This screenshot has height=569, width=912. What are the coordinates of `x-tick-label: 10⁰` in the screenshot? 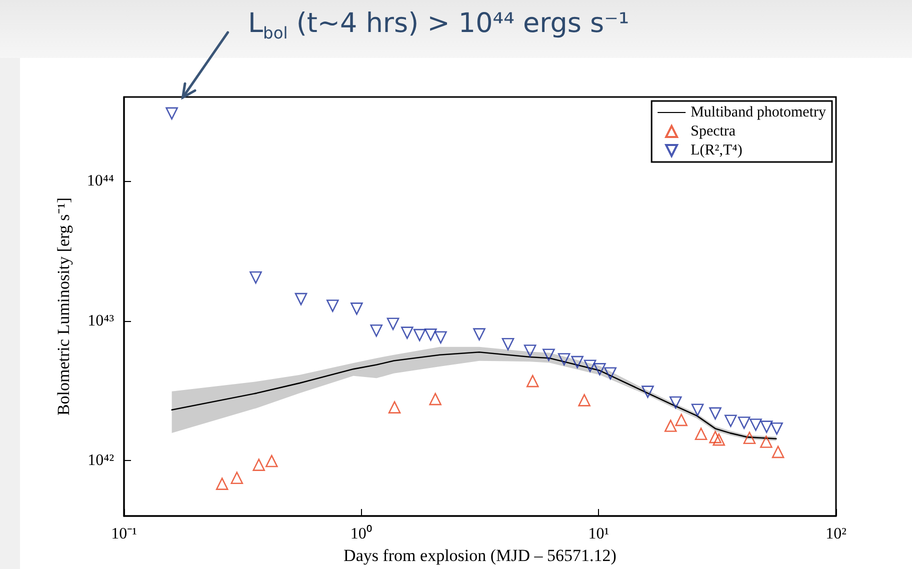 It's located at (361, 533).